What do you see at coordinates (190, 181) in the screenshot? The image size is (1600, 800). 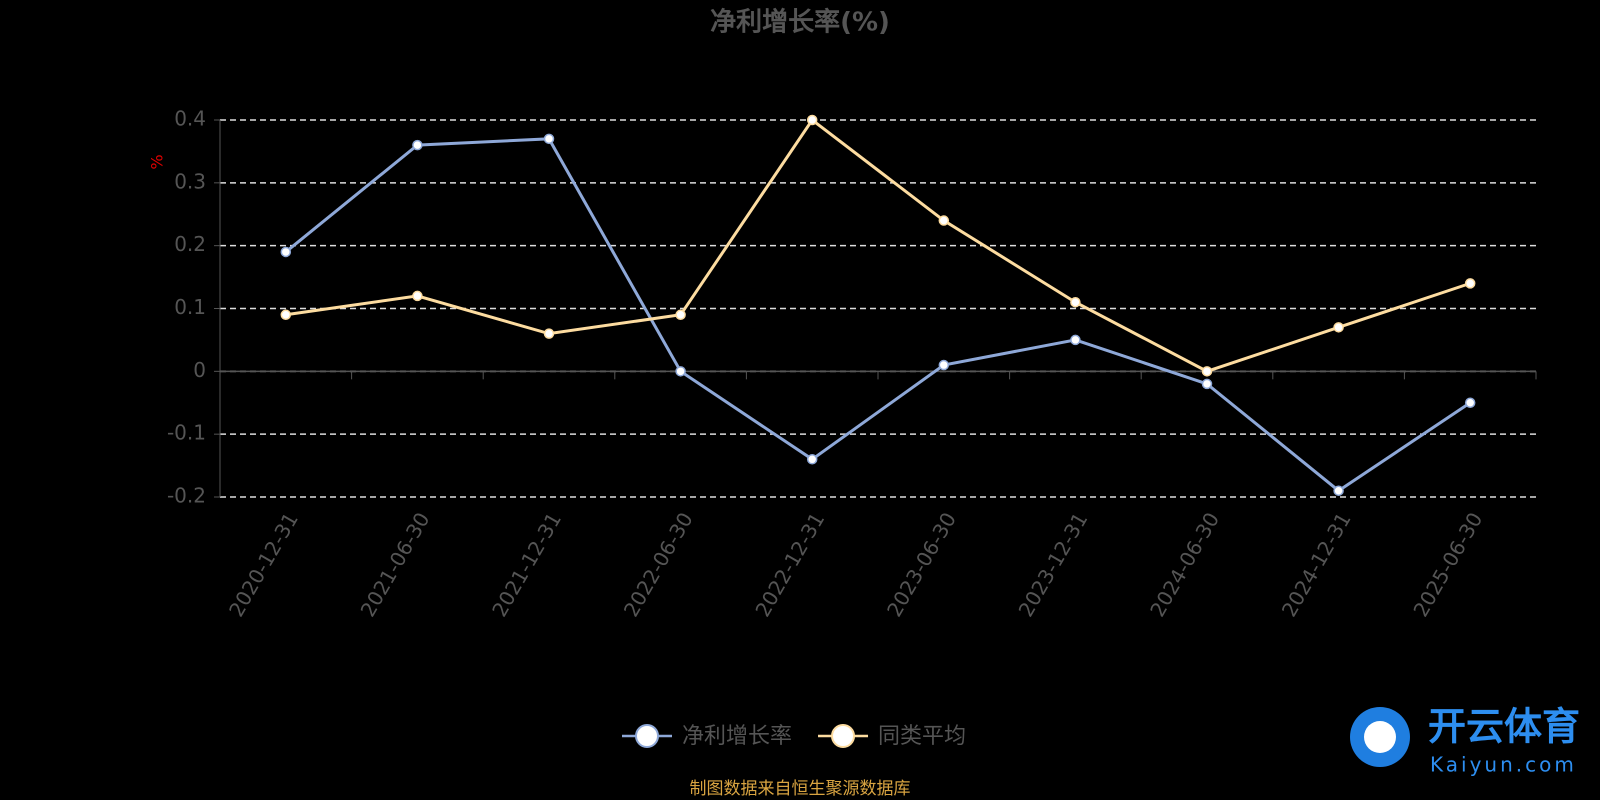 I see `y-tick-label: 0.3` at bounding box center [190, 181].